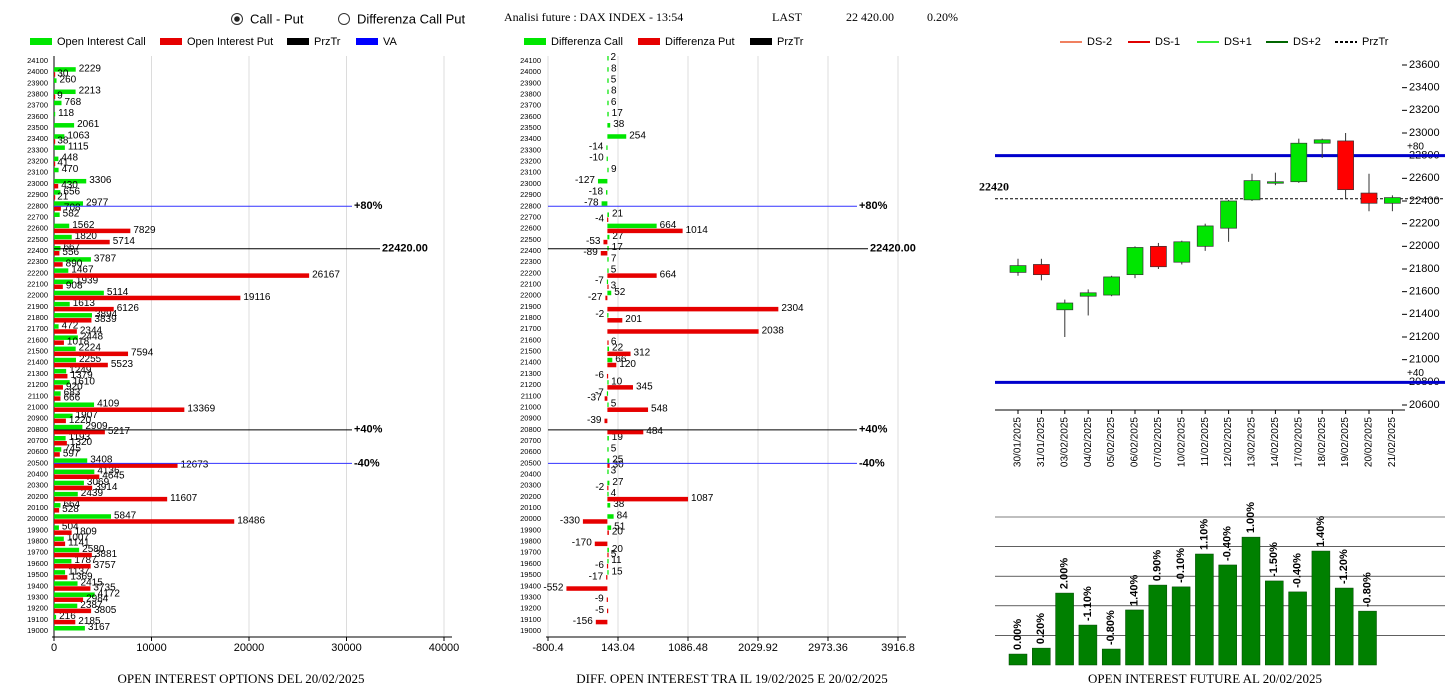 Image resolution: width=1455 pixels, height=689 pixels. What do you see at coordinates (1135, 442) in the screenshot?
I see `x-tick-label: 06/02/2025` at bounding box center [1135, 442].